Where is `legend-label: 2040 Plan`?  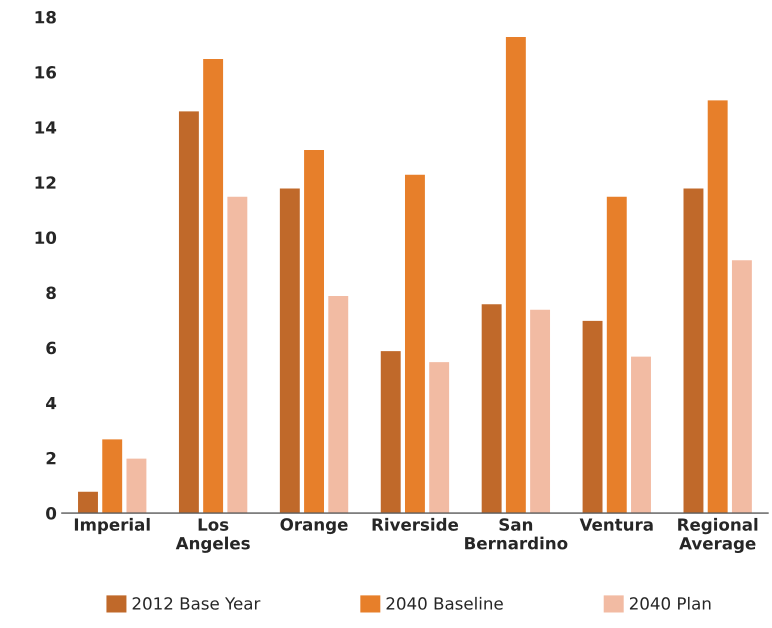 legend-label: 2040 Plan is located at coordinates (670, 603).